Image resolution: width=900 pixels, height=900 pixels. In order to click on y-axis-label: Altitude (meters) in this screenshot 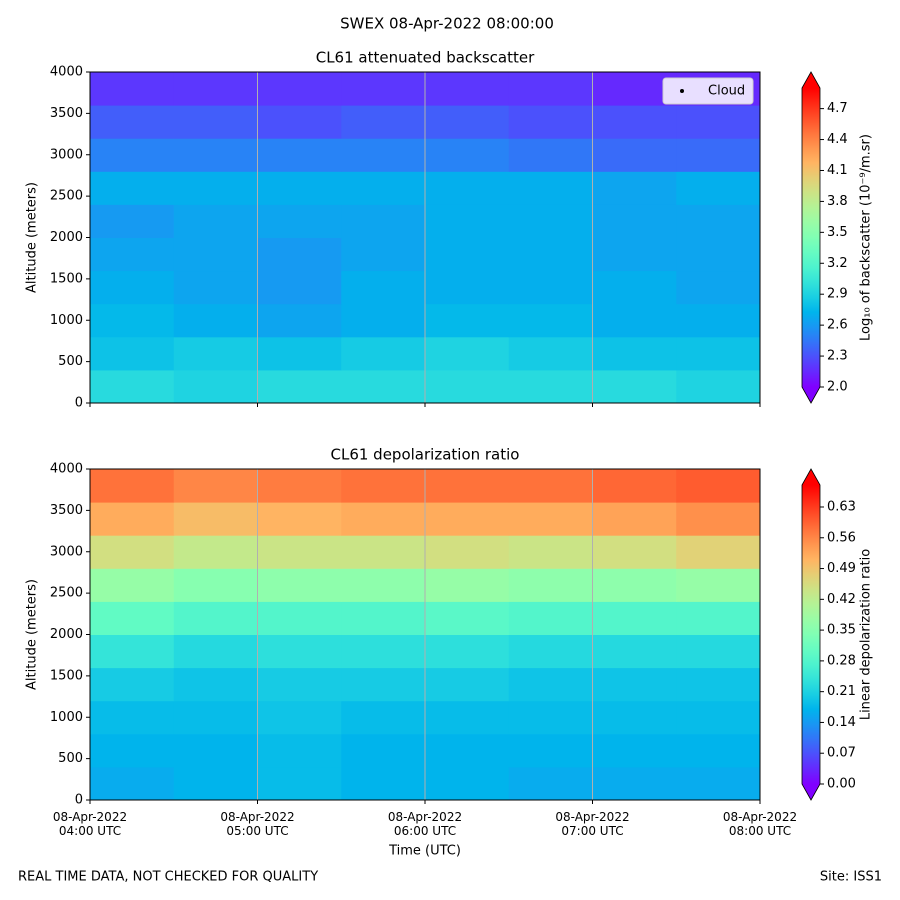, I will do `click(32, 237)`.